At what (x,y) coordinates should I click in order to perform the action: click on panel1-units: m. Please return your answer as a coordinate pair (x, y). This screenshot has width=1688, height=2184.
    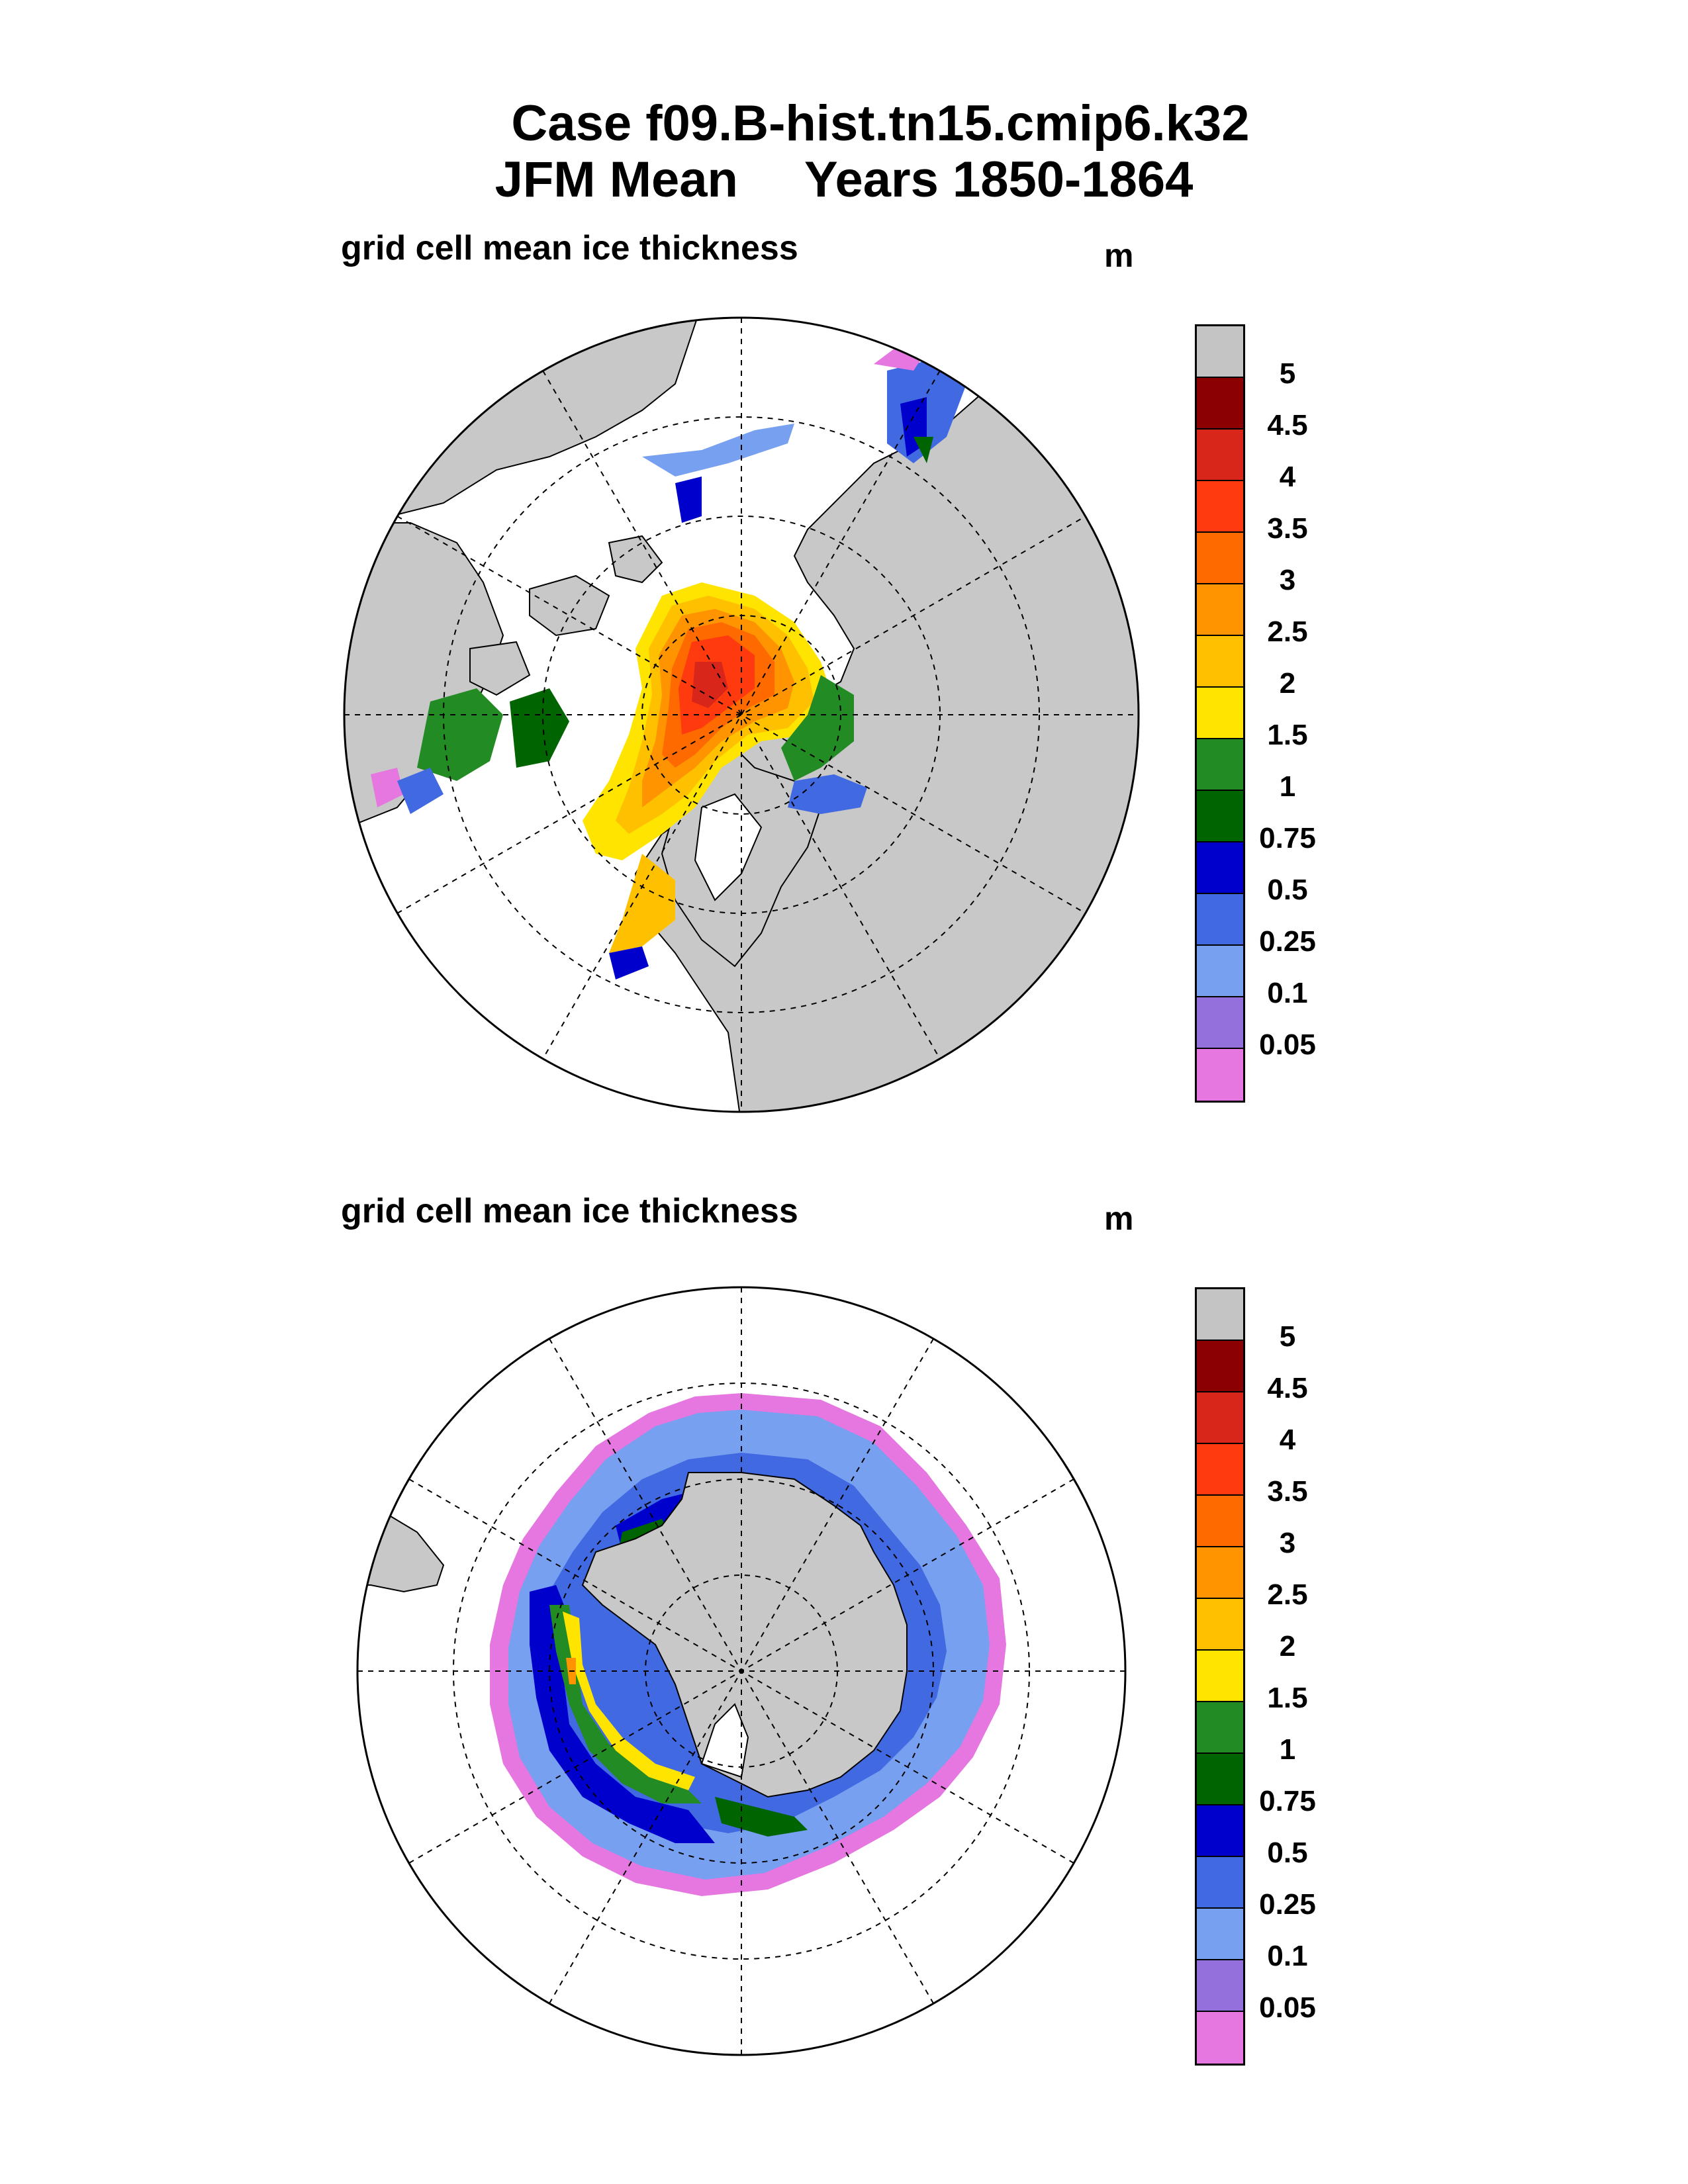
    Looking at the image, I should click on (1119, 256).